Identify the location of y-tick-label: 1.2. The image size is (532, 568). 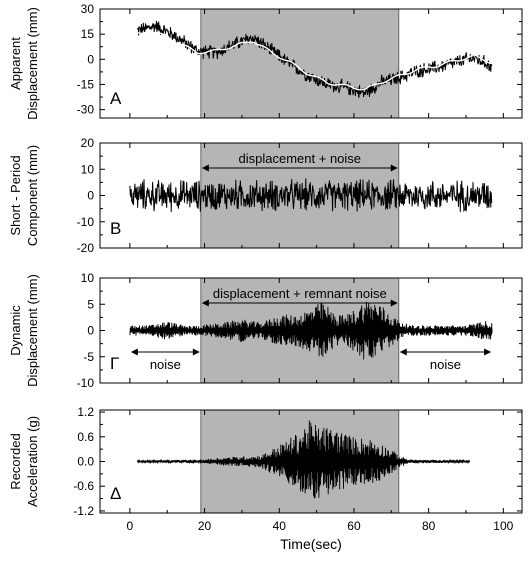
(85, 412).